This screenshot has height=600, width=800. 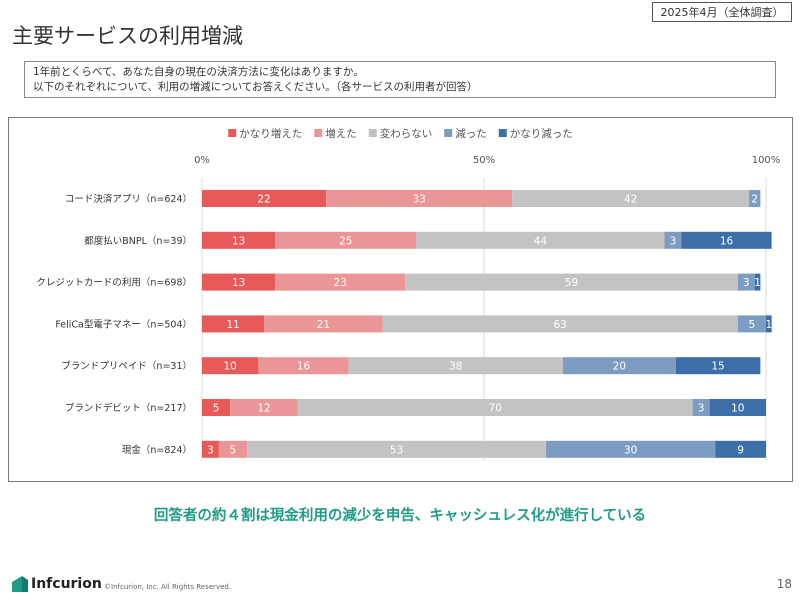 I want to click on question-line-1: 1年前とくらべて、あなた自身の現在の決済方法に変化はありますか。, so click(x=198, y=72).